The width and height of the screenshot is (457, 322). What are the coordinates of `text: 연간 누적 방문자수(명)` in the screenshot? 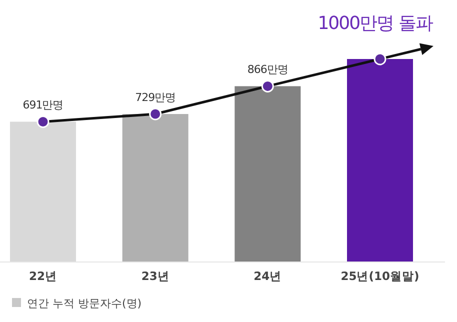 It's located at (84, 303).